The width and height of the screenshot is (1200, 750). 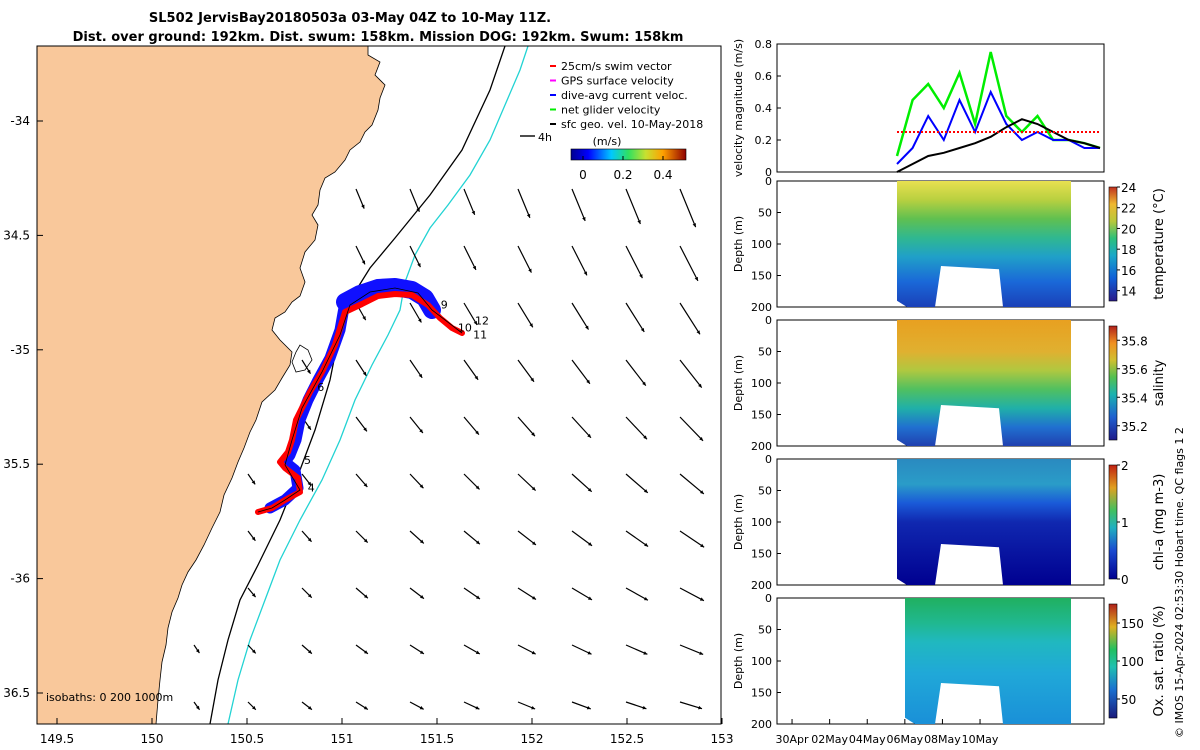 What do you see at coordinates (793, 739) in the screenshot?
I see `time-tick-label: 30Apr` at bounding box center [793, 739].